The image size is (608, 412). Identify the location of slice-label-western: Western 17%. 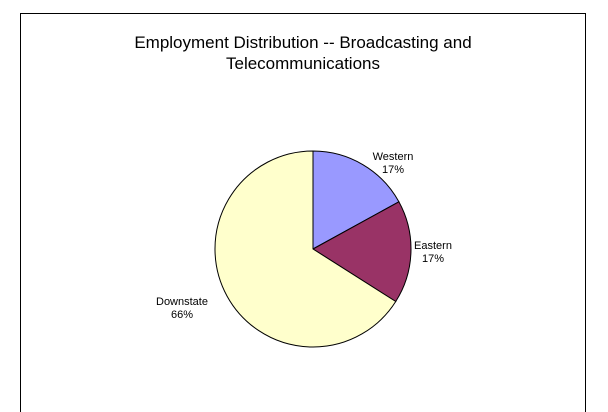
(393, 163).